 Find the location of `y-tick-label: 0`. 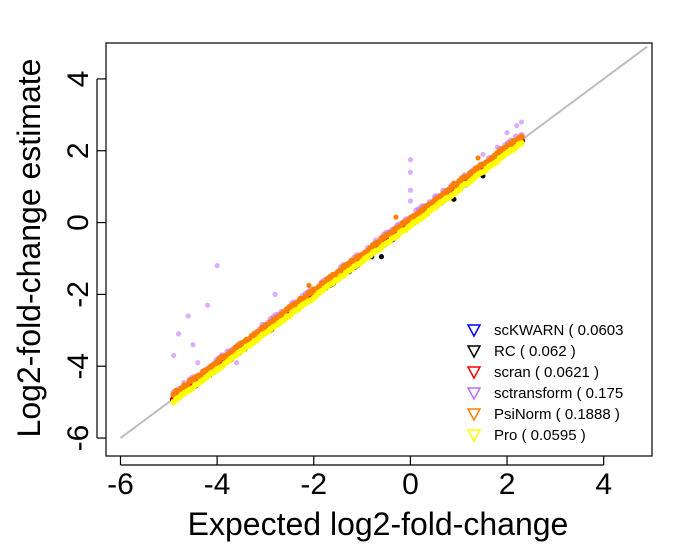

y-tick-label: 0 is located at coordinates (78, 222).